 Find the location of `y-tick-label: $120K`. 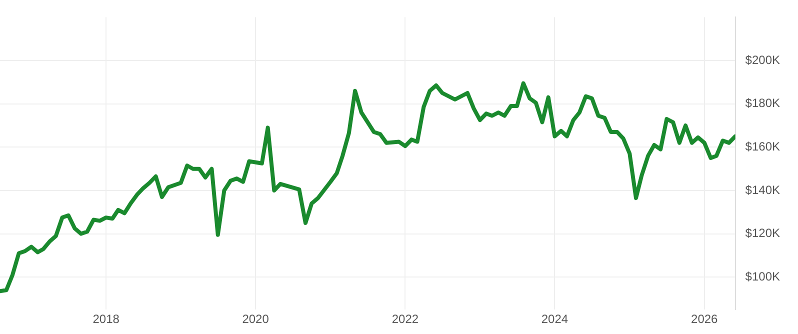

y-tick-label: $120K is located at coordinates (762, 233).